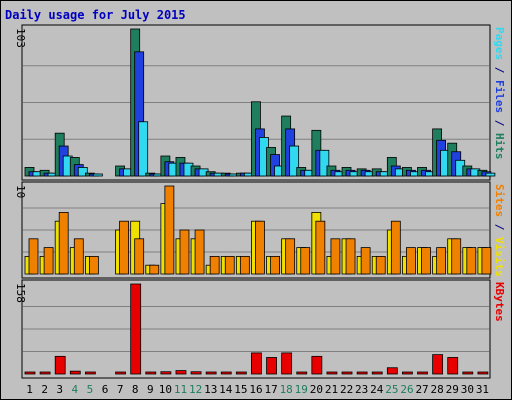  I want to click on x-tick-label: 29, so click(452, 389).